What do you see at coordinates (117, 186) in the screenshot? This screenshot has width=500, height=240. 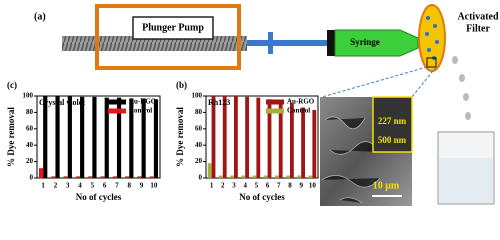 I see `x-tick-label: 7` at bounding box center [117, 186].